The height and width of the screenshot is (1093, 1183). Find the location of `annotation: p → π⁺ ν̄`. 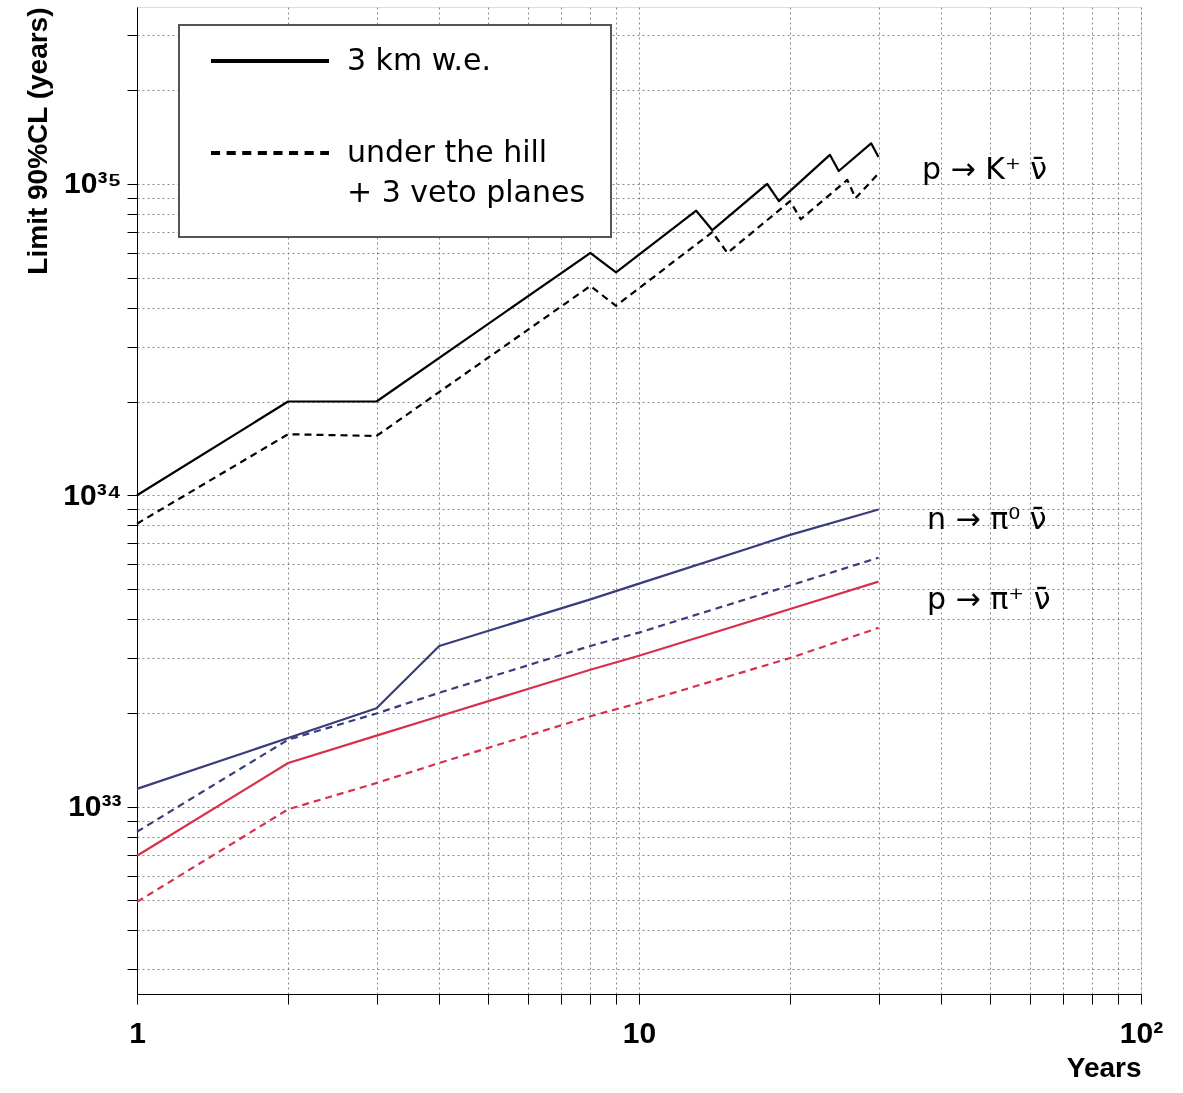

annotation: p → π⁺ ν̄ is located at coordinates (989, 598).